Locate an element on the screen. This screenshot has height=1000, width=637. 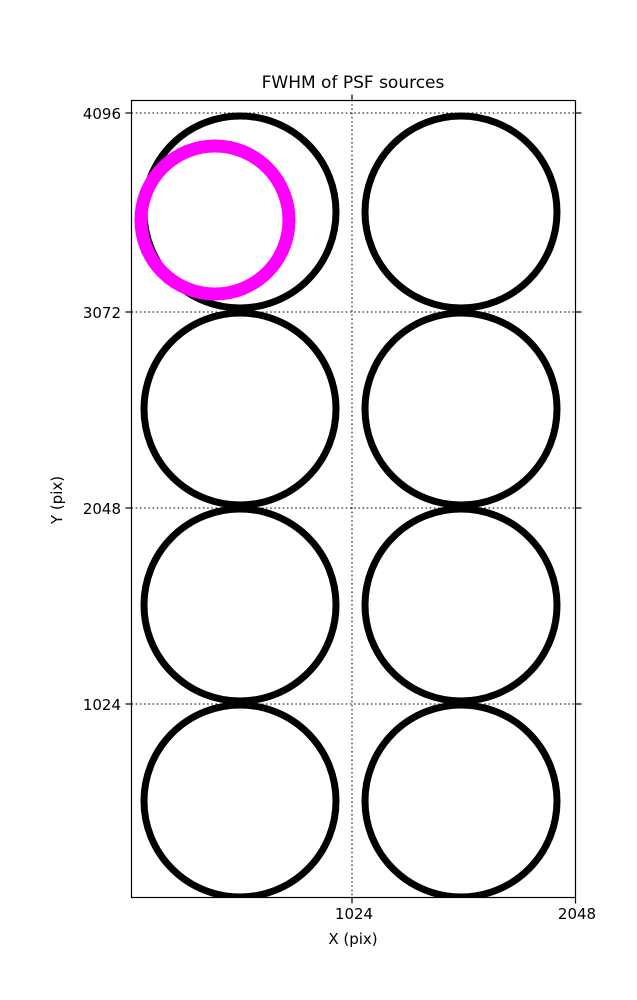
tick-label-y-3072: 3072 is located at coordinates (102, 313).